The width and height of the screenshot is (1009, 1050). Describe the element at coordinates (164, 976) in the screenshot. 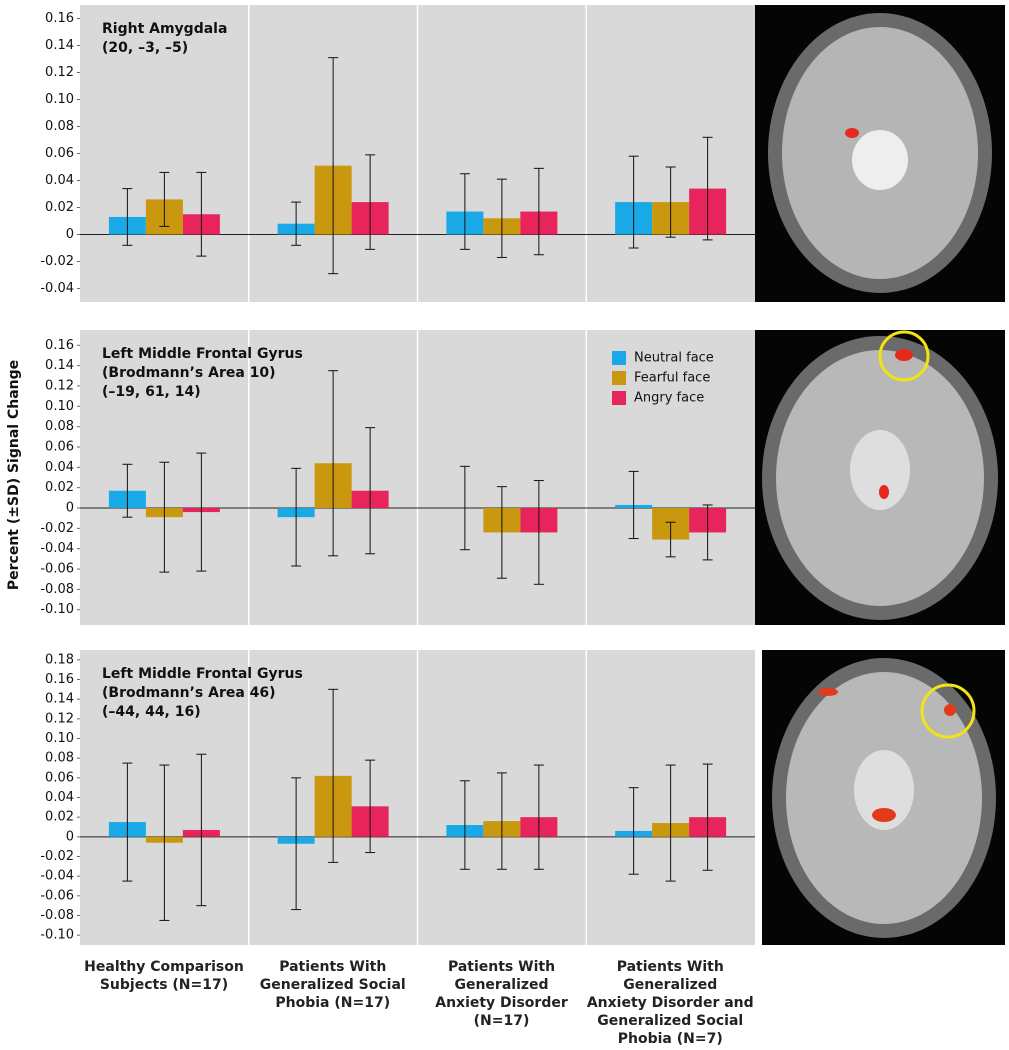

I see `category-label: Healthy Comparison Subjects (N=17)` at that location.